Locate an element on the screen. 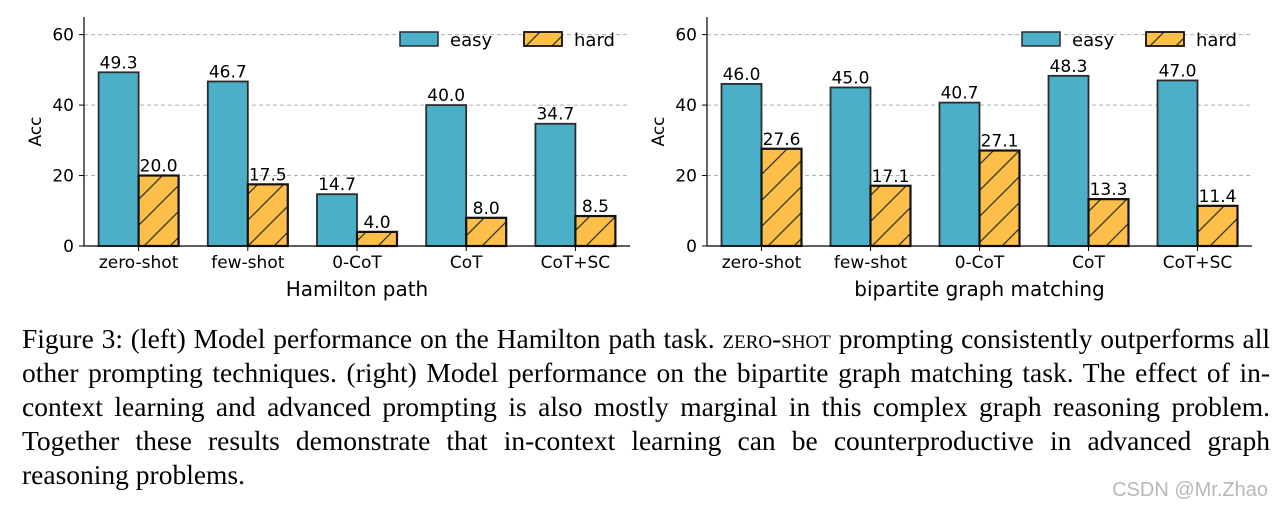  data-label-easy-0-CoT: 40.7 is located at coordinates (960, 94).